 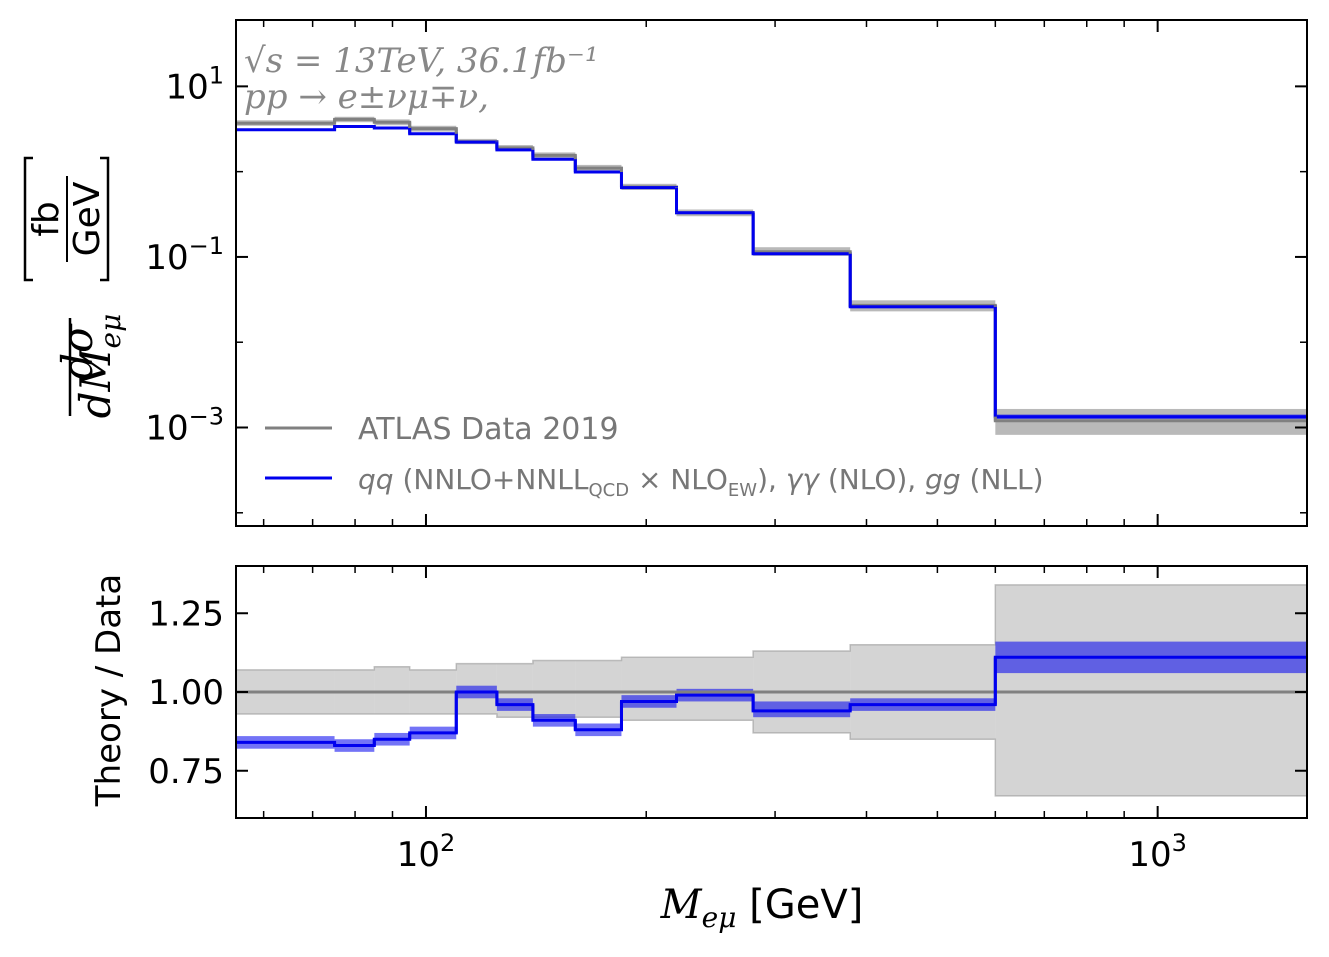 I want to click on ratio-ytick-label: 1.25, so click(x=186, y=614).